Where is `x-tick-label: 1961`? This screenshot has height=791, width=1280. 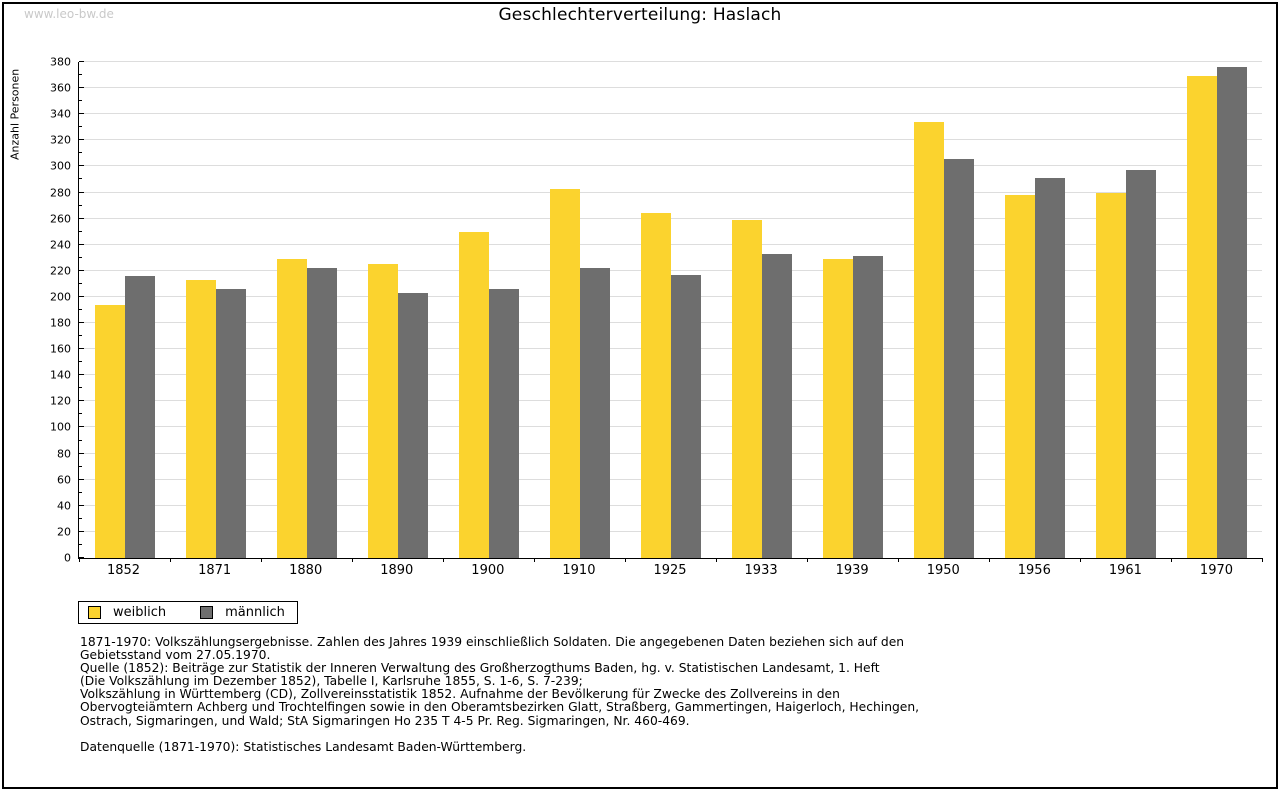
x-tick-label: 1961 is located at coordinates (1125, 570).